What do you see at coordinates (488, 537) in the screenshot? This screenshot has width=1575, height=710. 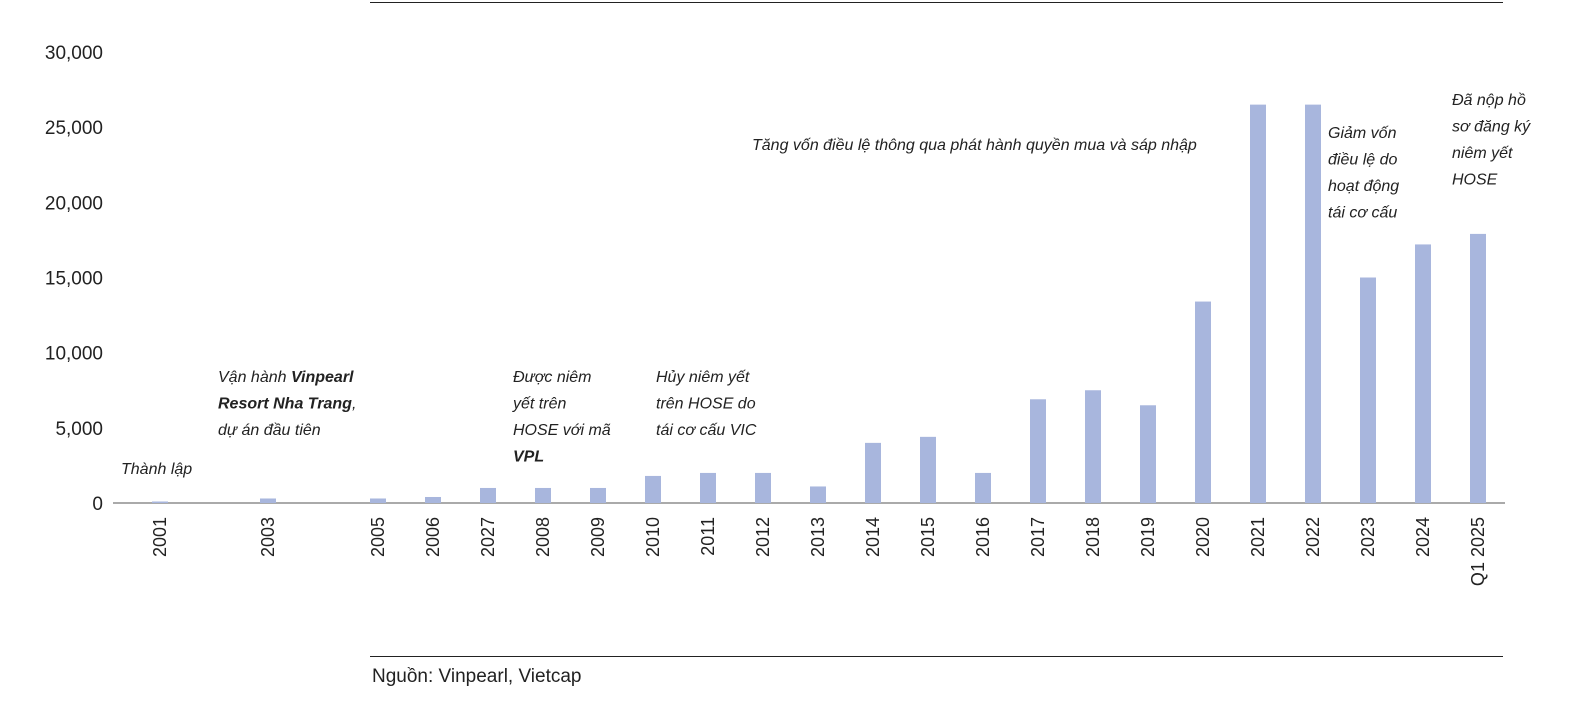 I see `x-tick-label: 2027` at bounding box center [488, 537].